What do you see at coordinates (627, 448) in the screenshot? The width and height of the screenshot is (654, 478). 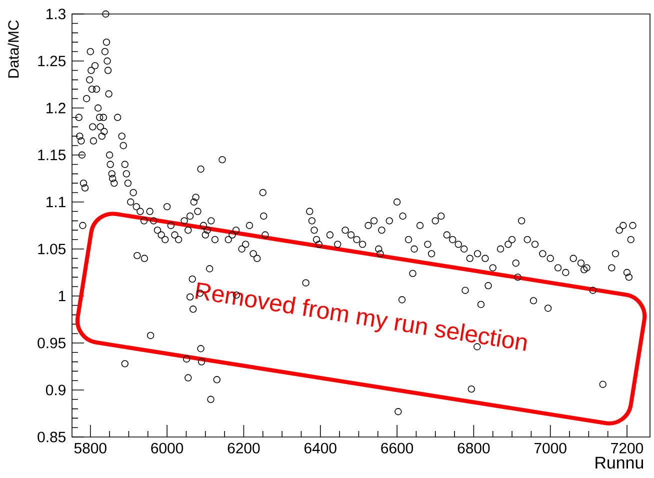 I see `x-tick-label: 7200` at bounding box center [627, 448].